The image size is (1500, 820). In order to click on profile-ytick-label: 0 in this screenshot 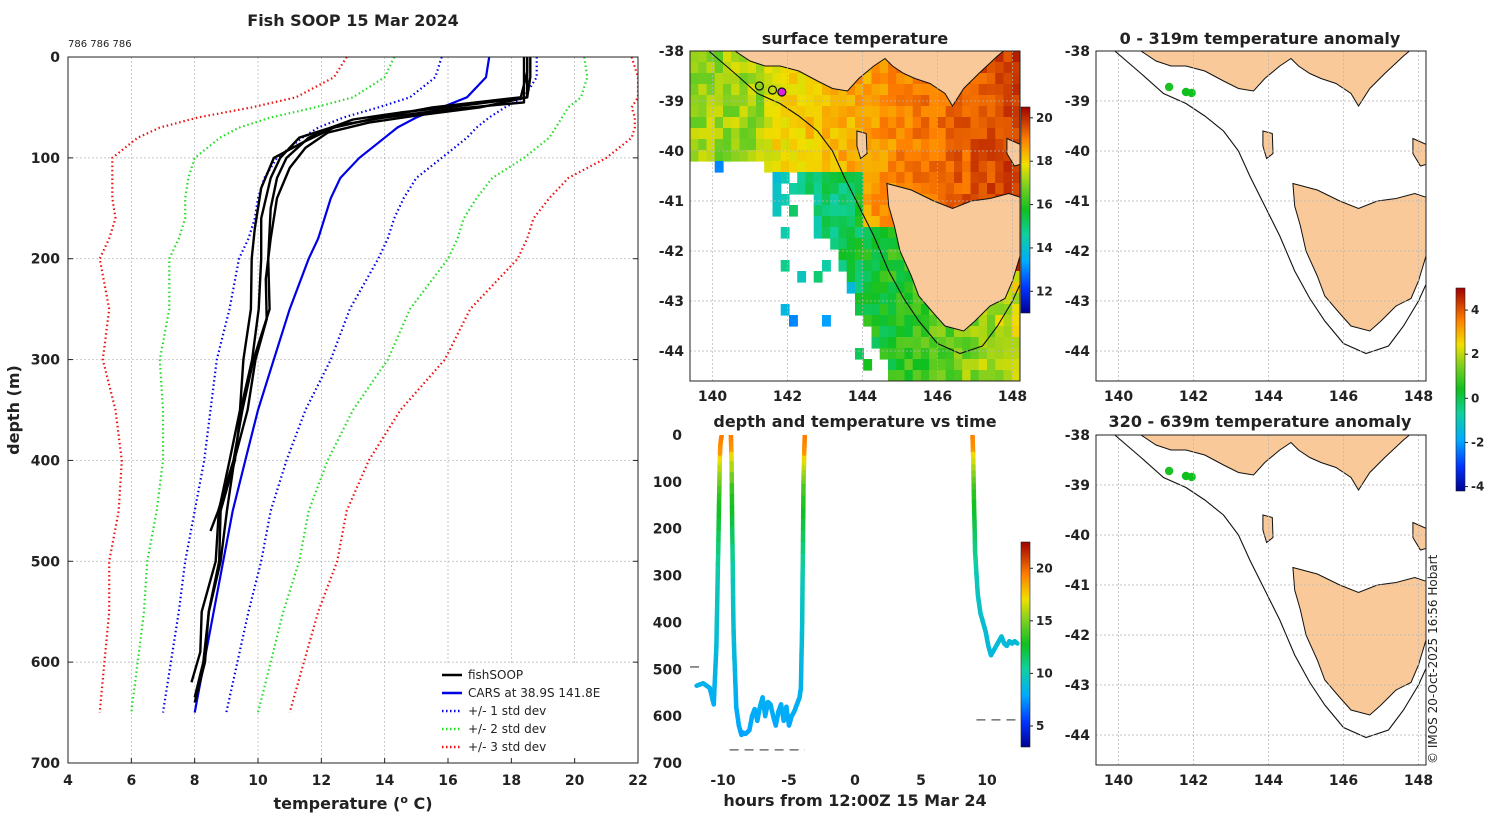, I will do `click(55, 58)`.